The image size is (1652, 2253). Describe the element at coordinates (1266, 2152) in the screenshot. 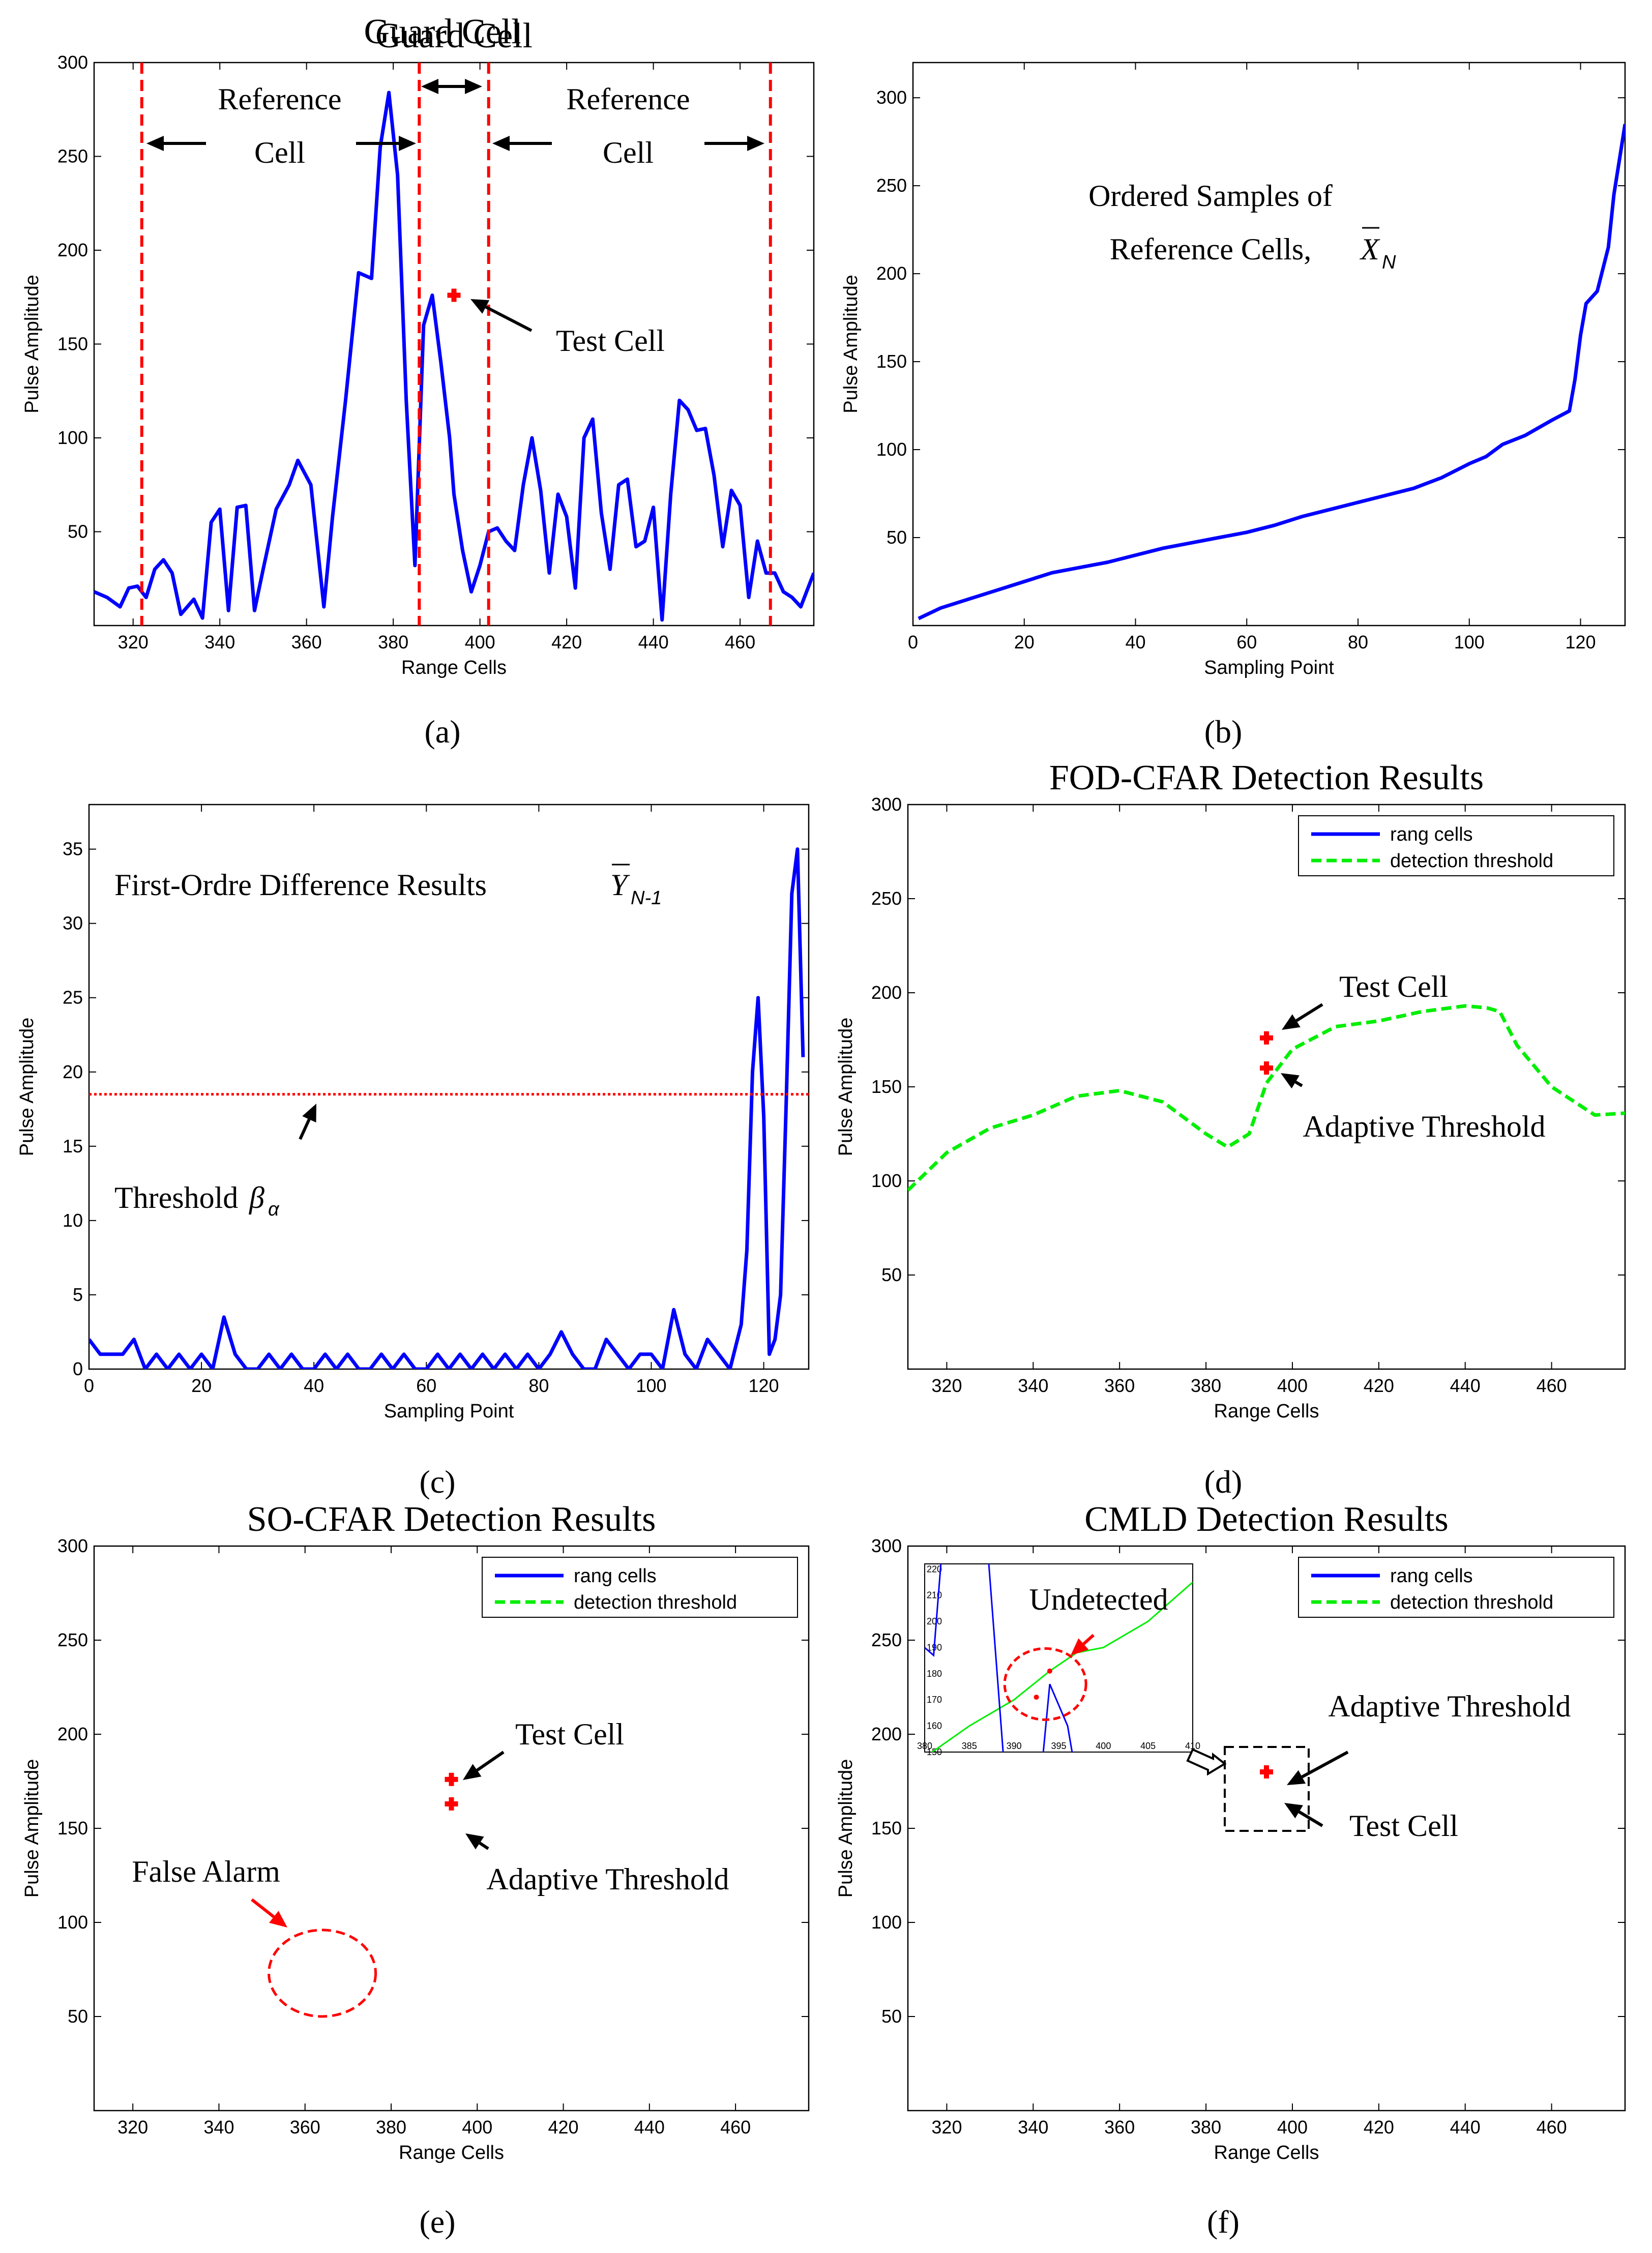

I see `x-axis-label: Range Cells` at that location.